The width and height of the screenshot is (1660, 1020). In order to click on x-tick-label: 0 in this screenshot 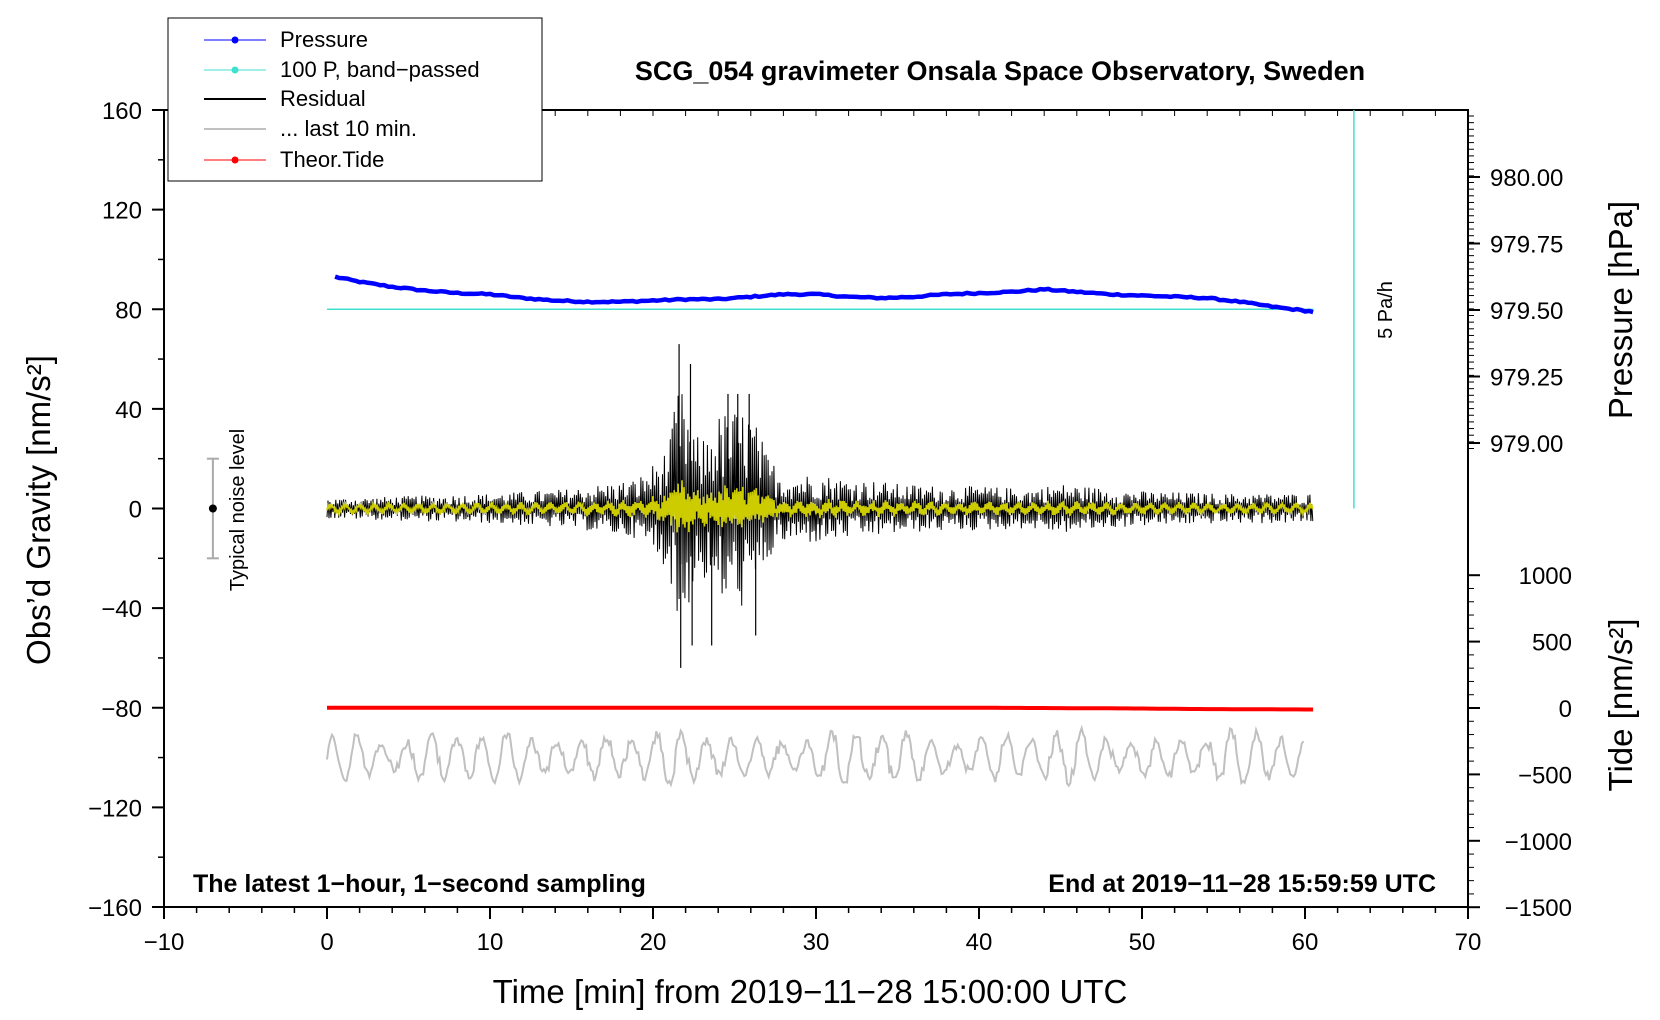, I will do `click(326, 942)`.